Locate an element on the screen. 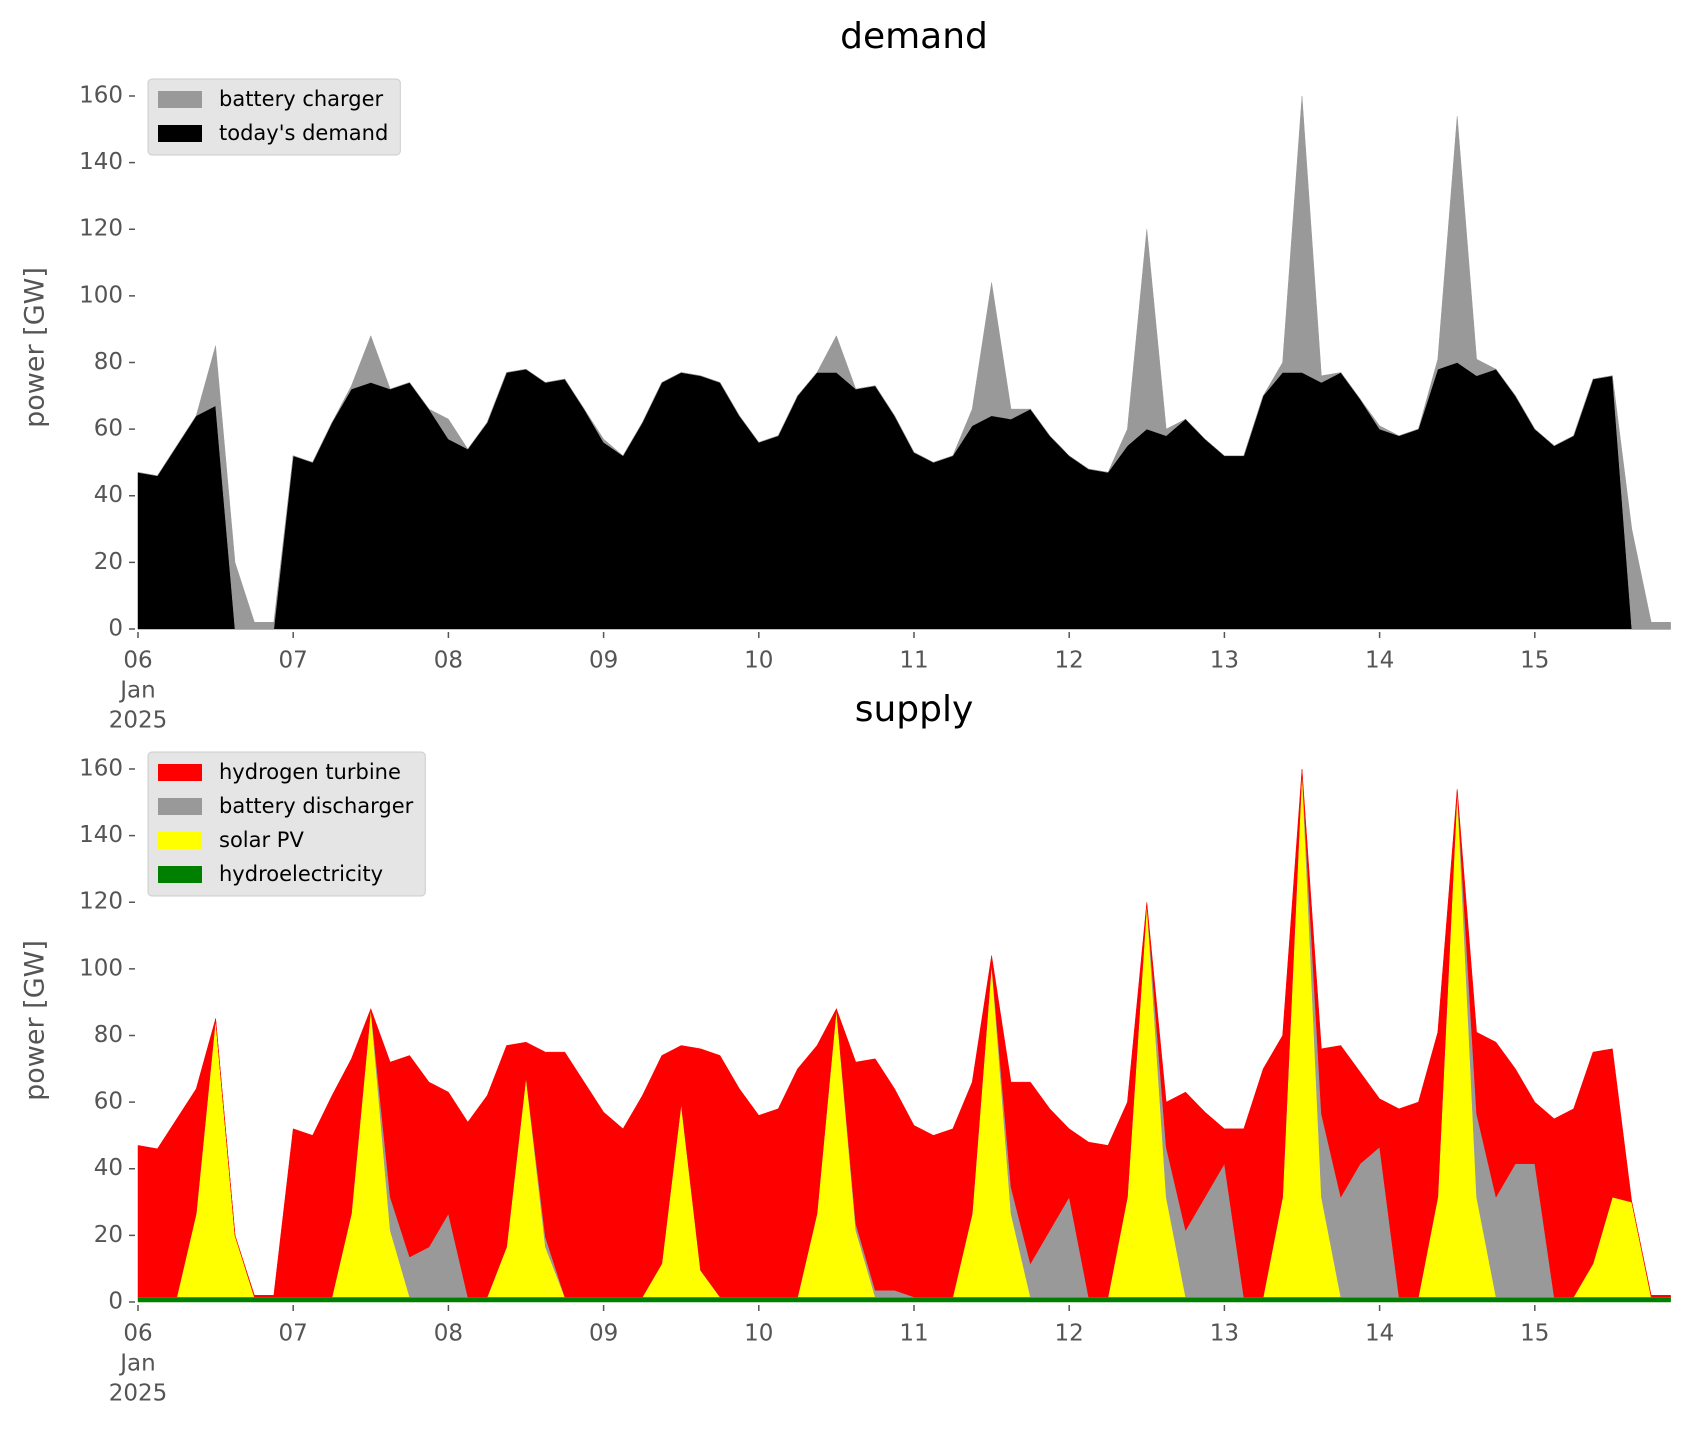  legend-label: hydroelectricity is located at coordinates (301, 874).